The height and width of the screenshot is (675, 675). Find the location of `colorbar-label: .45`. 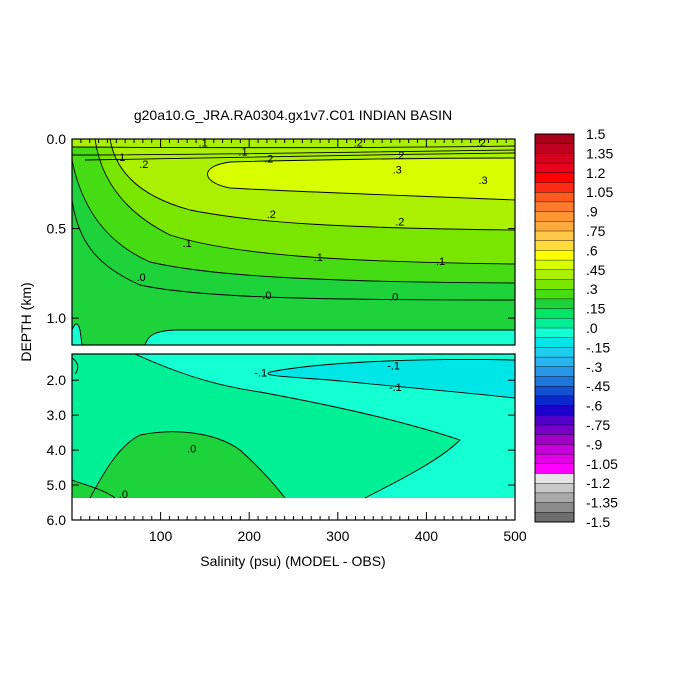

colorbar-label: .45 is located at coordinates (596, 270).